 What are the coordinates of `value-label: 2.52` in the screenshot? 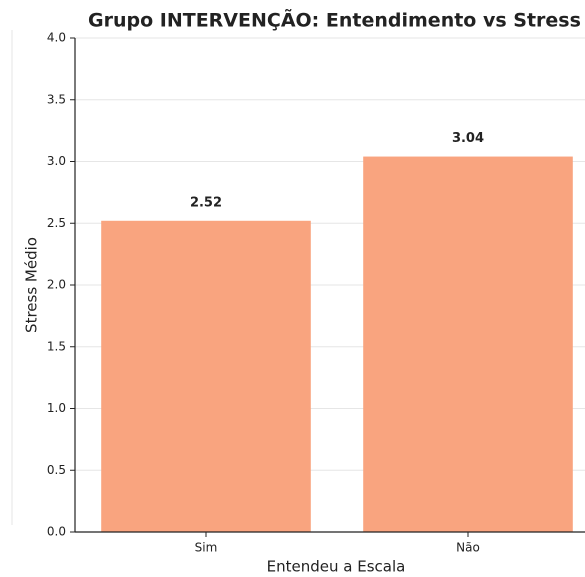 It's located at (206, 202).